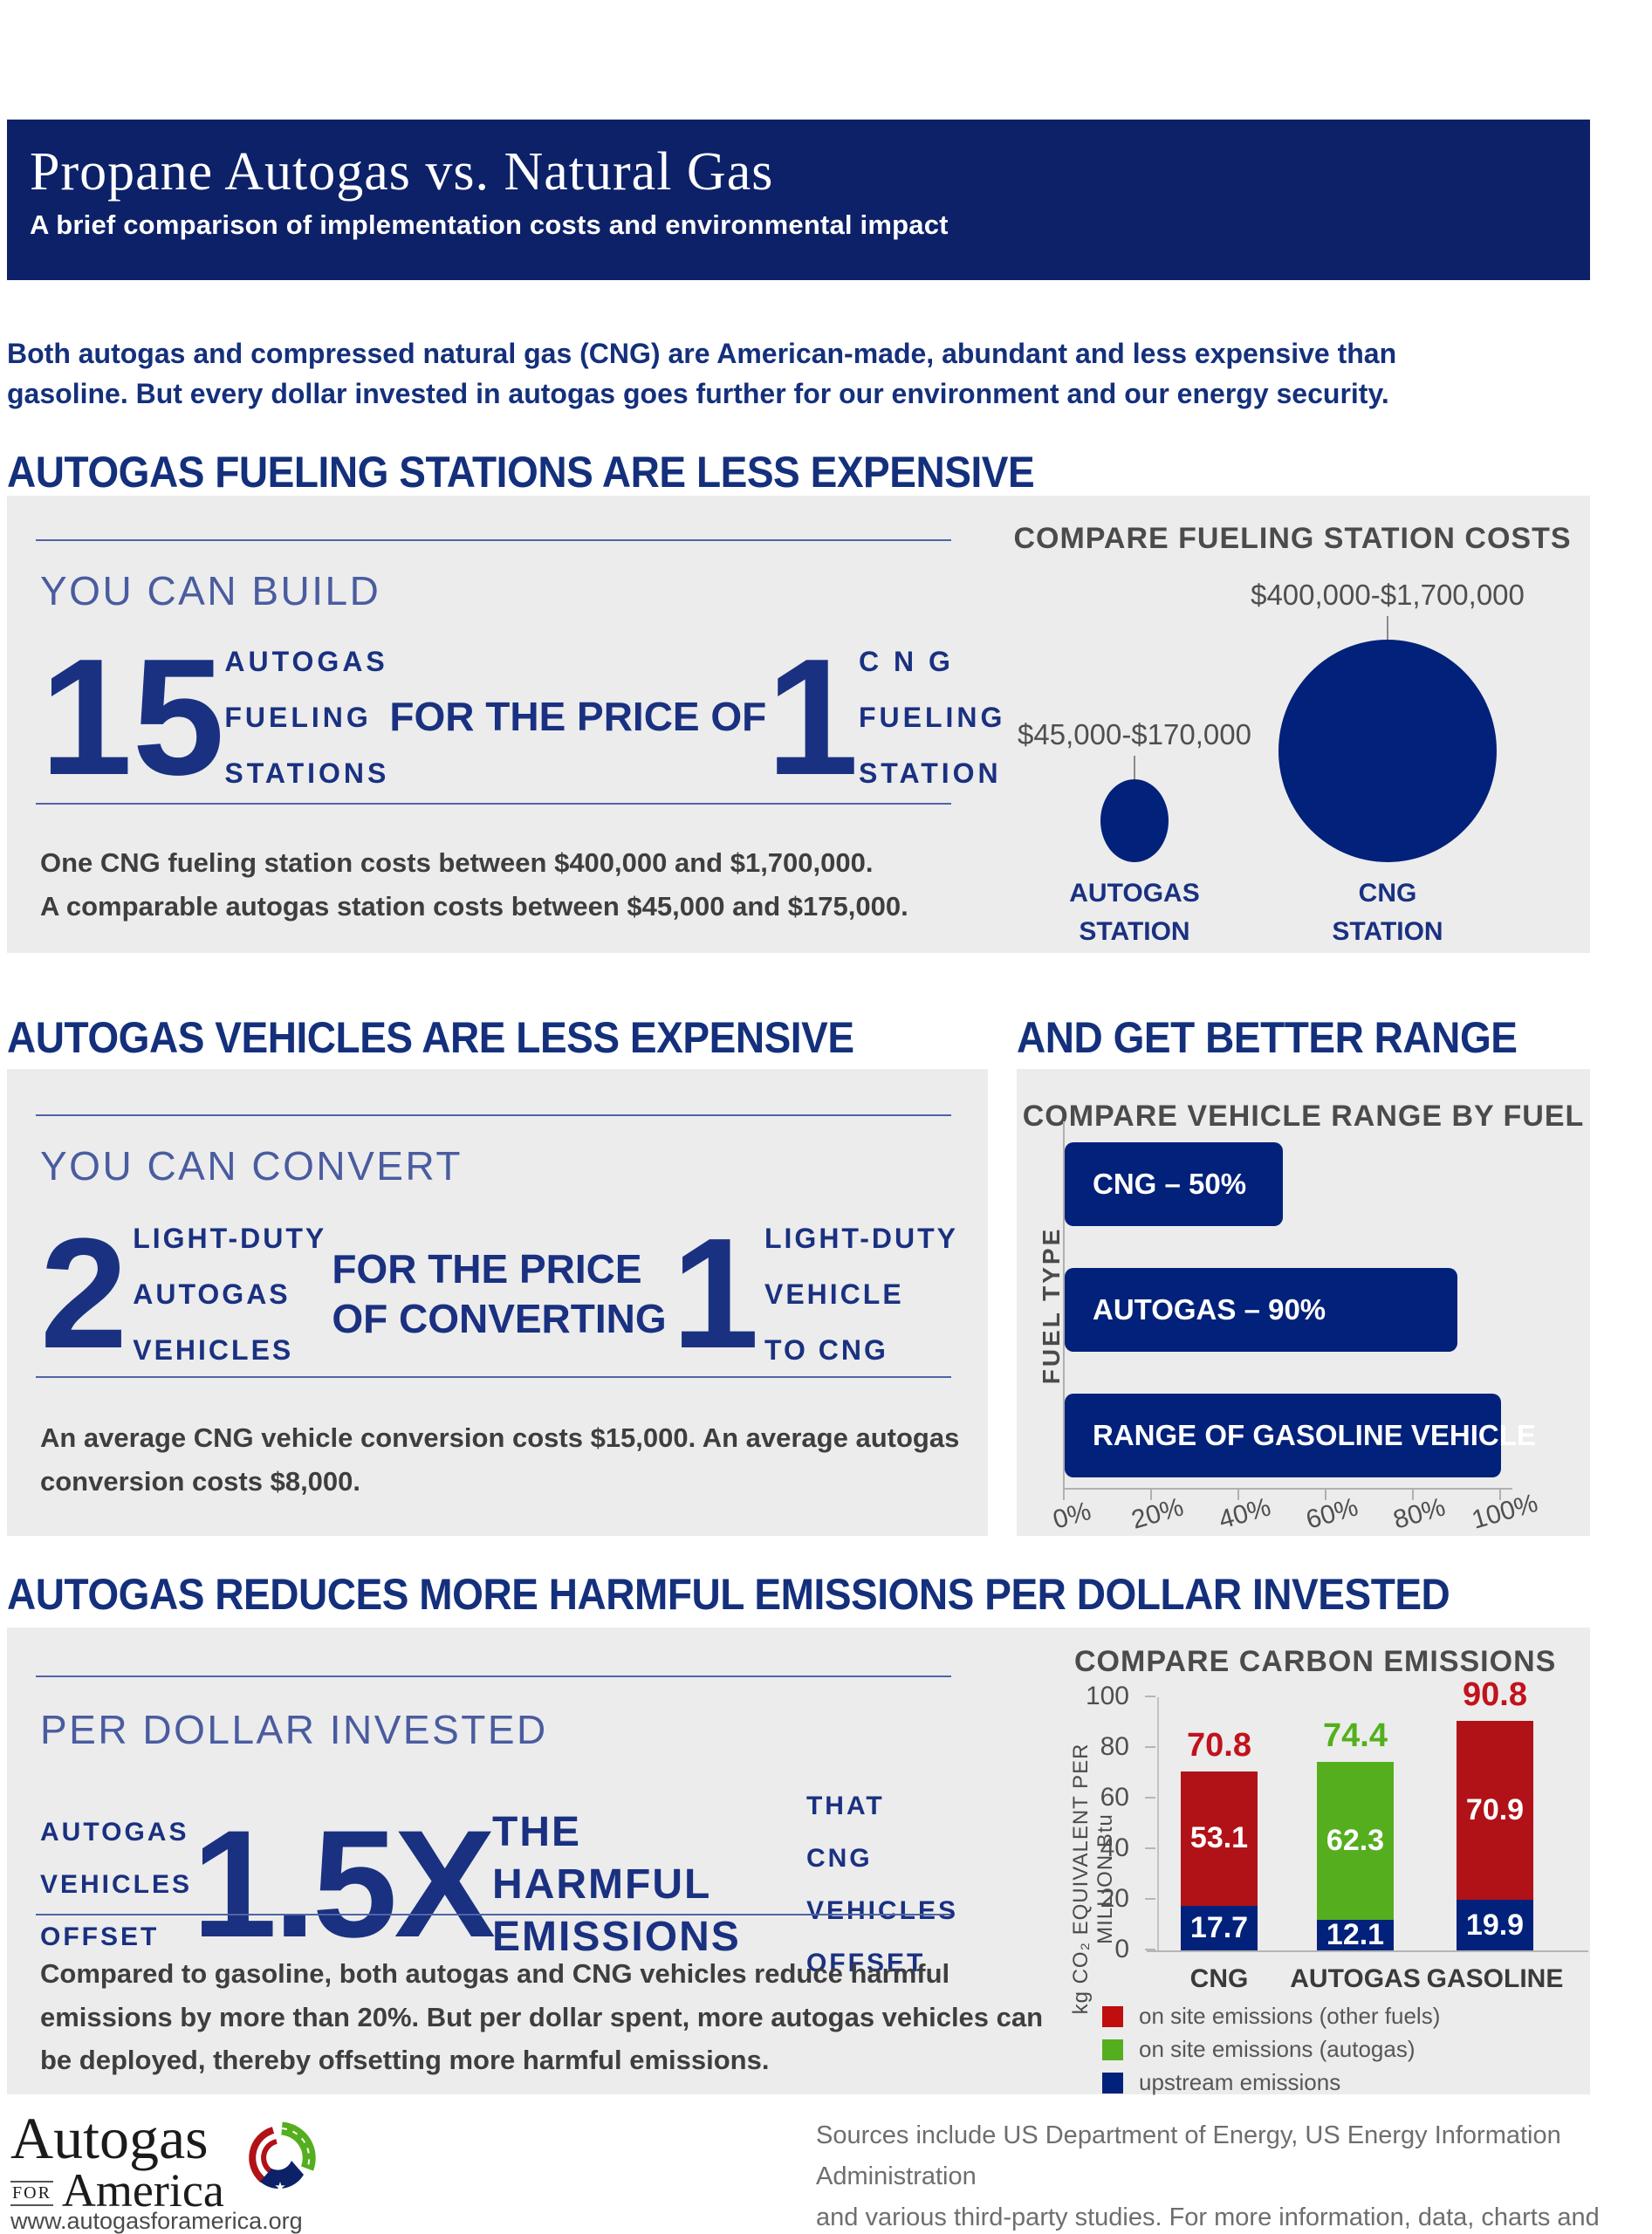 Image resolution: width=1652 pixels, height=2234 pixels. I want to click on x-tick-label: 60%, so click(1332, 1513).